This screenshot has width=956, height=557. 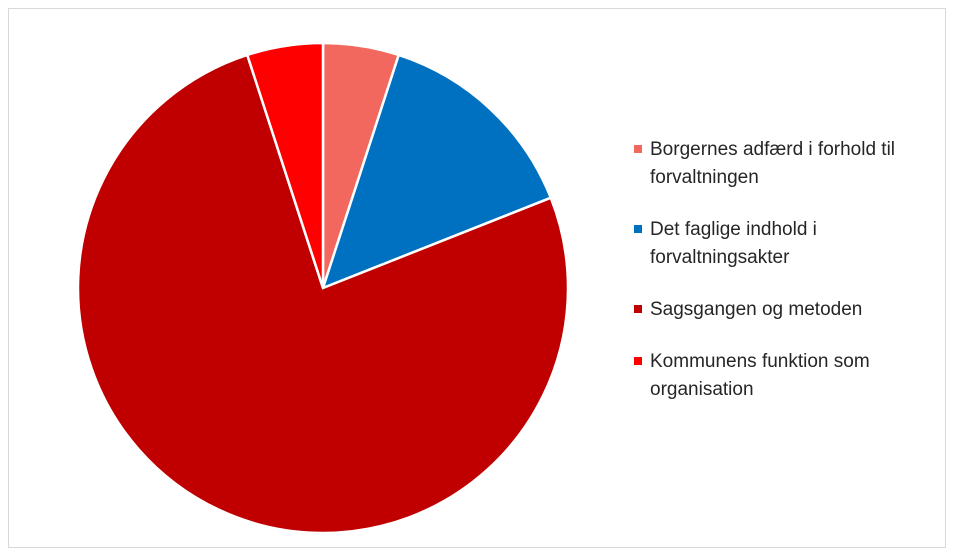 I want to click on legend-item: Kommunens funktion som organisation, so click(x=777, y=376).